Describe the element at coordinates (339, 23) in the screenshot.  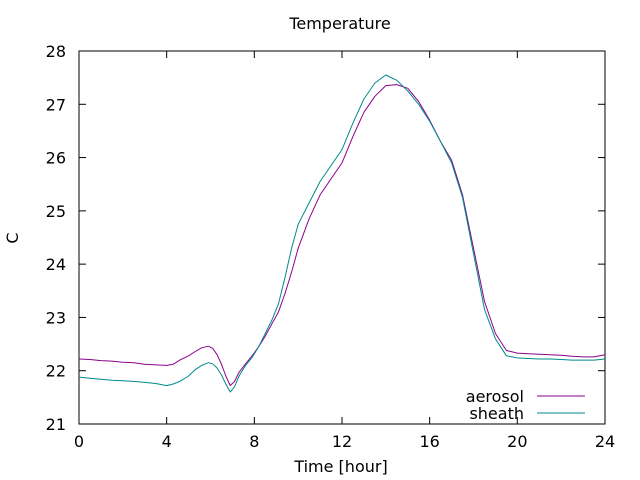
I see `chart-title: Temperature` at that location.